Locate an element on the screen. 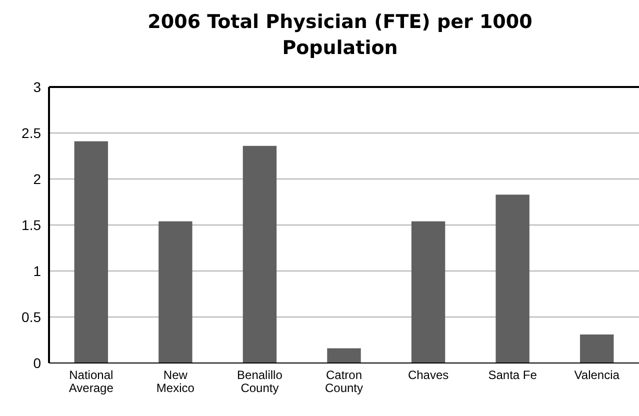  chart-title: 2006 Total Physician (FTE) per 1000 Population is located at coordinates (340, 35).